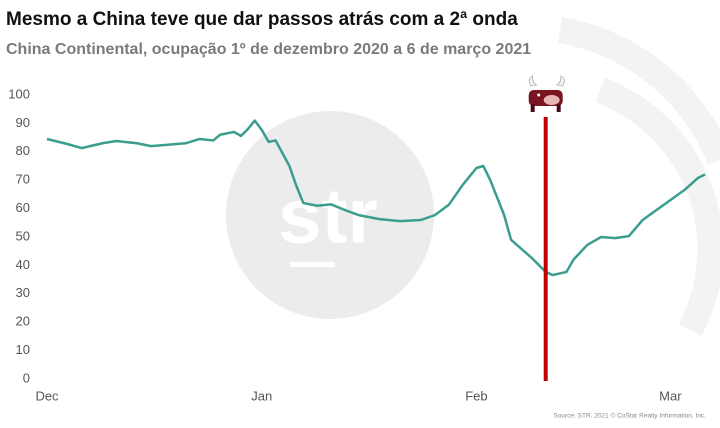 The image size is (720, 428). What do you see at coordinates (23, 349) in the screenshot?
I see `y-tick-label: 10` at bounding box center [23, 349].